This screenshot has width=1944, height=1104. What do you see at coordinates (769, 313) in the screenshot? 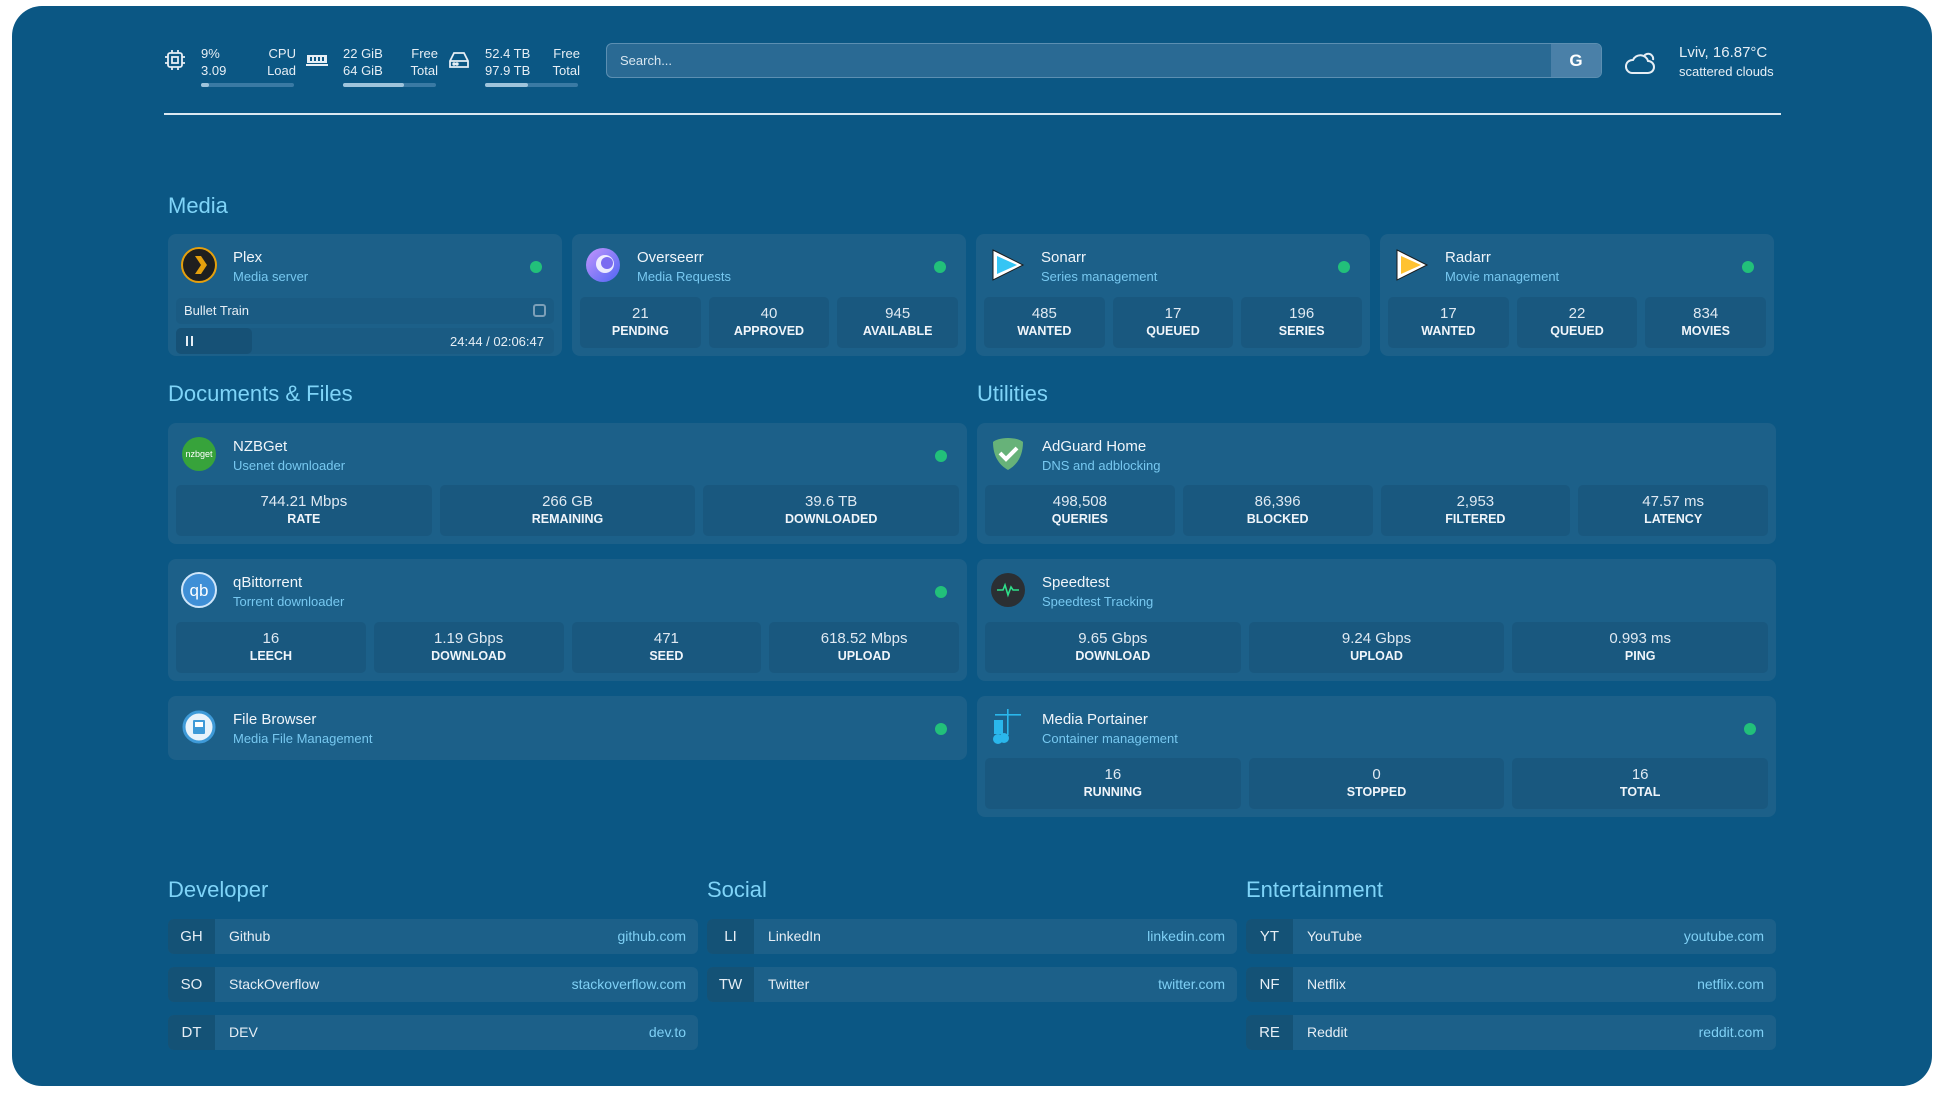
I see `stat-value: 40` at bounding box center [769, 313].